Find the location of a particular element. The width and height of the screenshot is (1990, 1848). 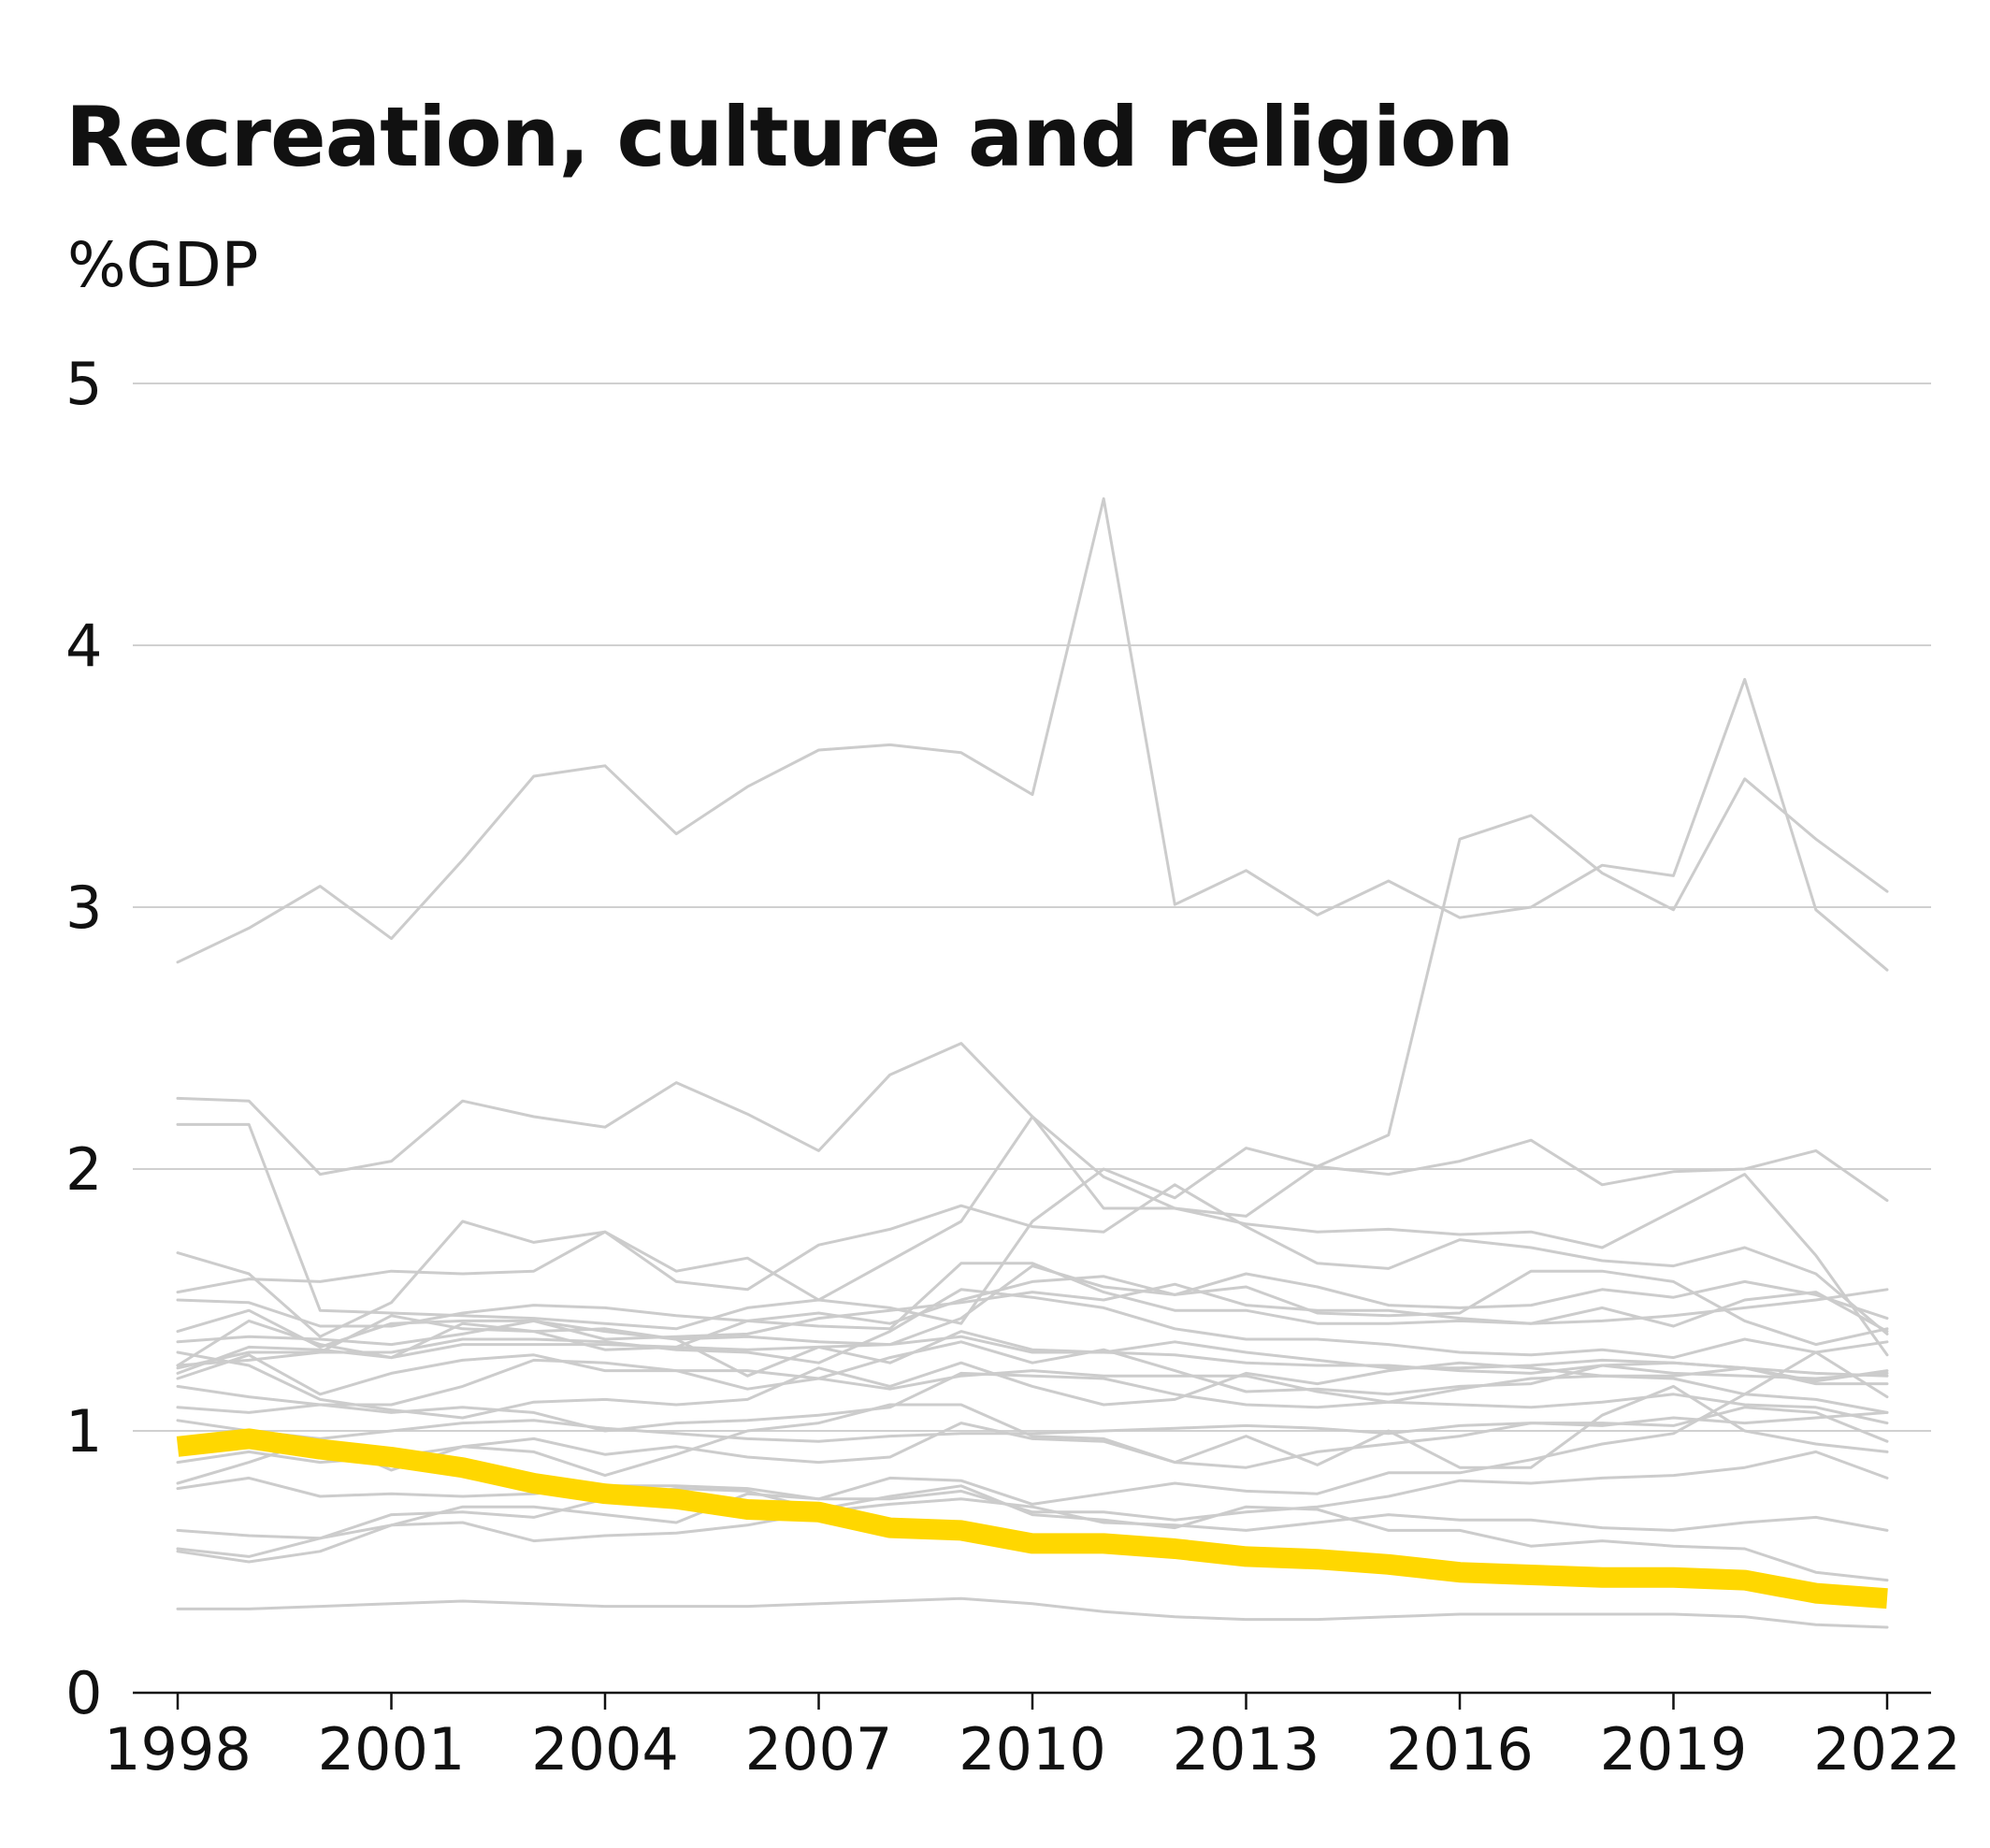

x-tick-label: 2007 is located at coordinates (819, 1749).